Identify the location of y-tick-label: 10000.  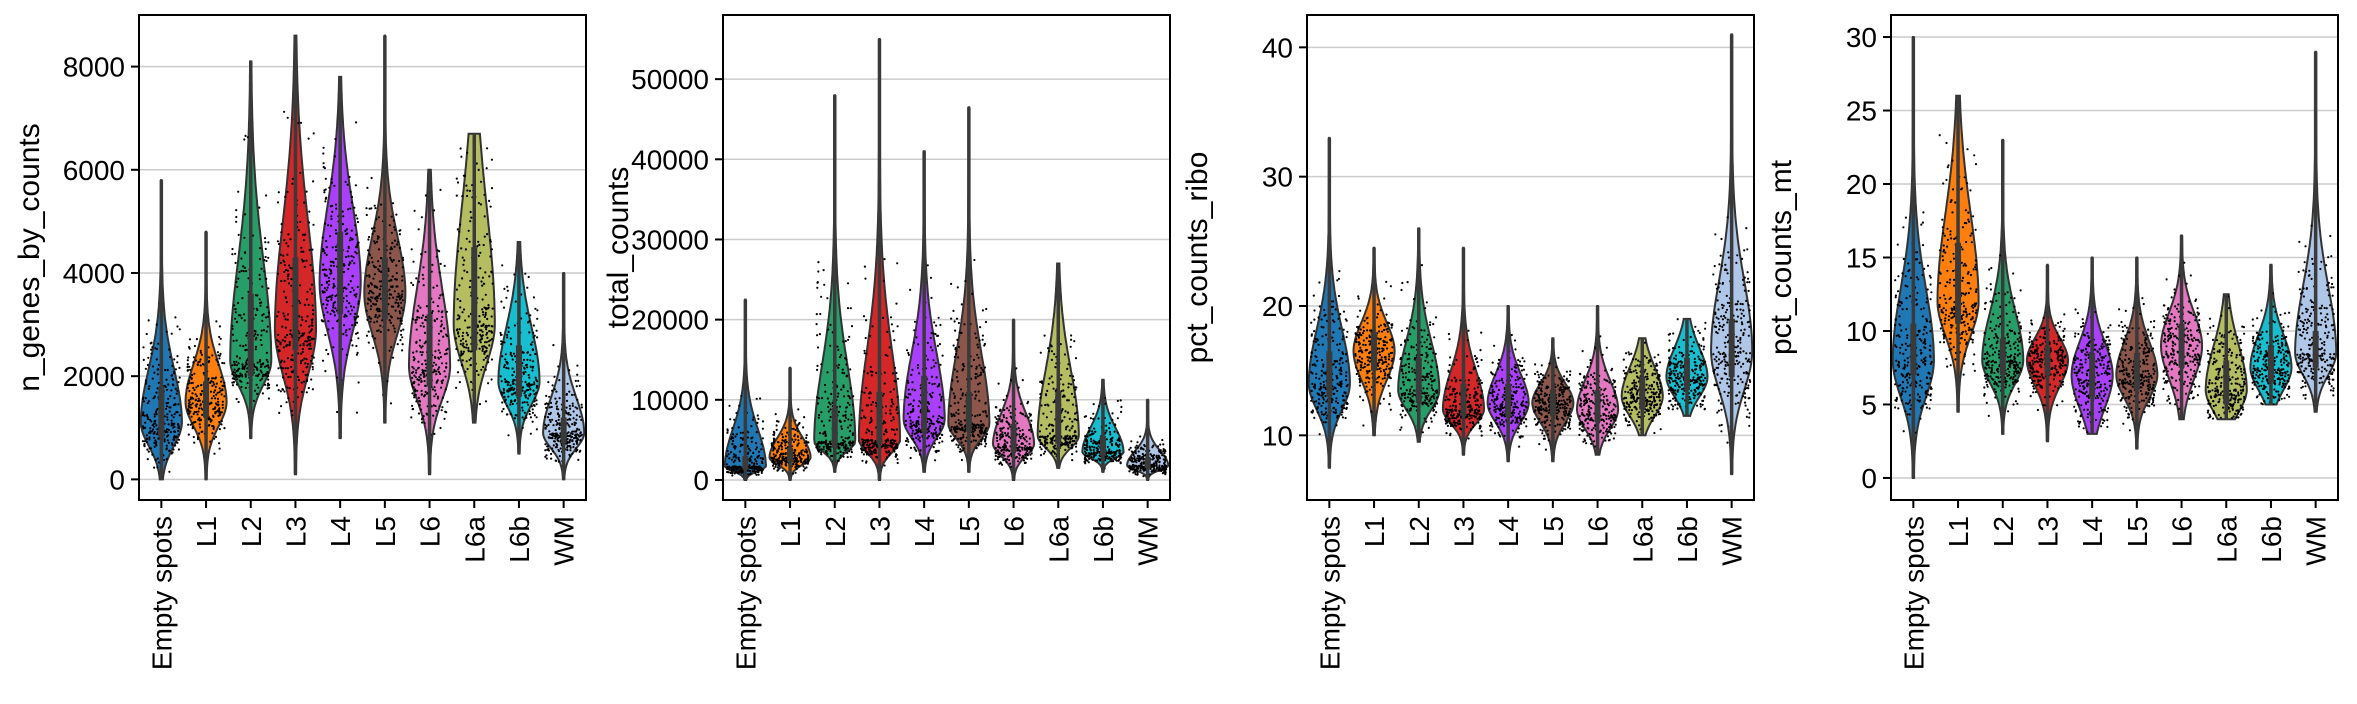
(670, 400).